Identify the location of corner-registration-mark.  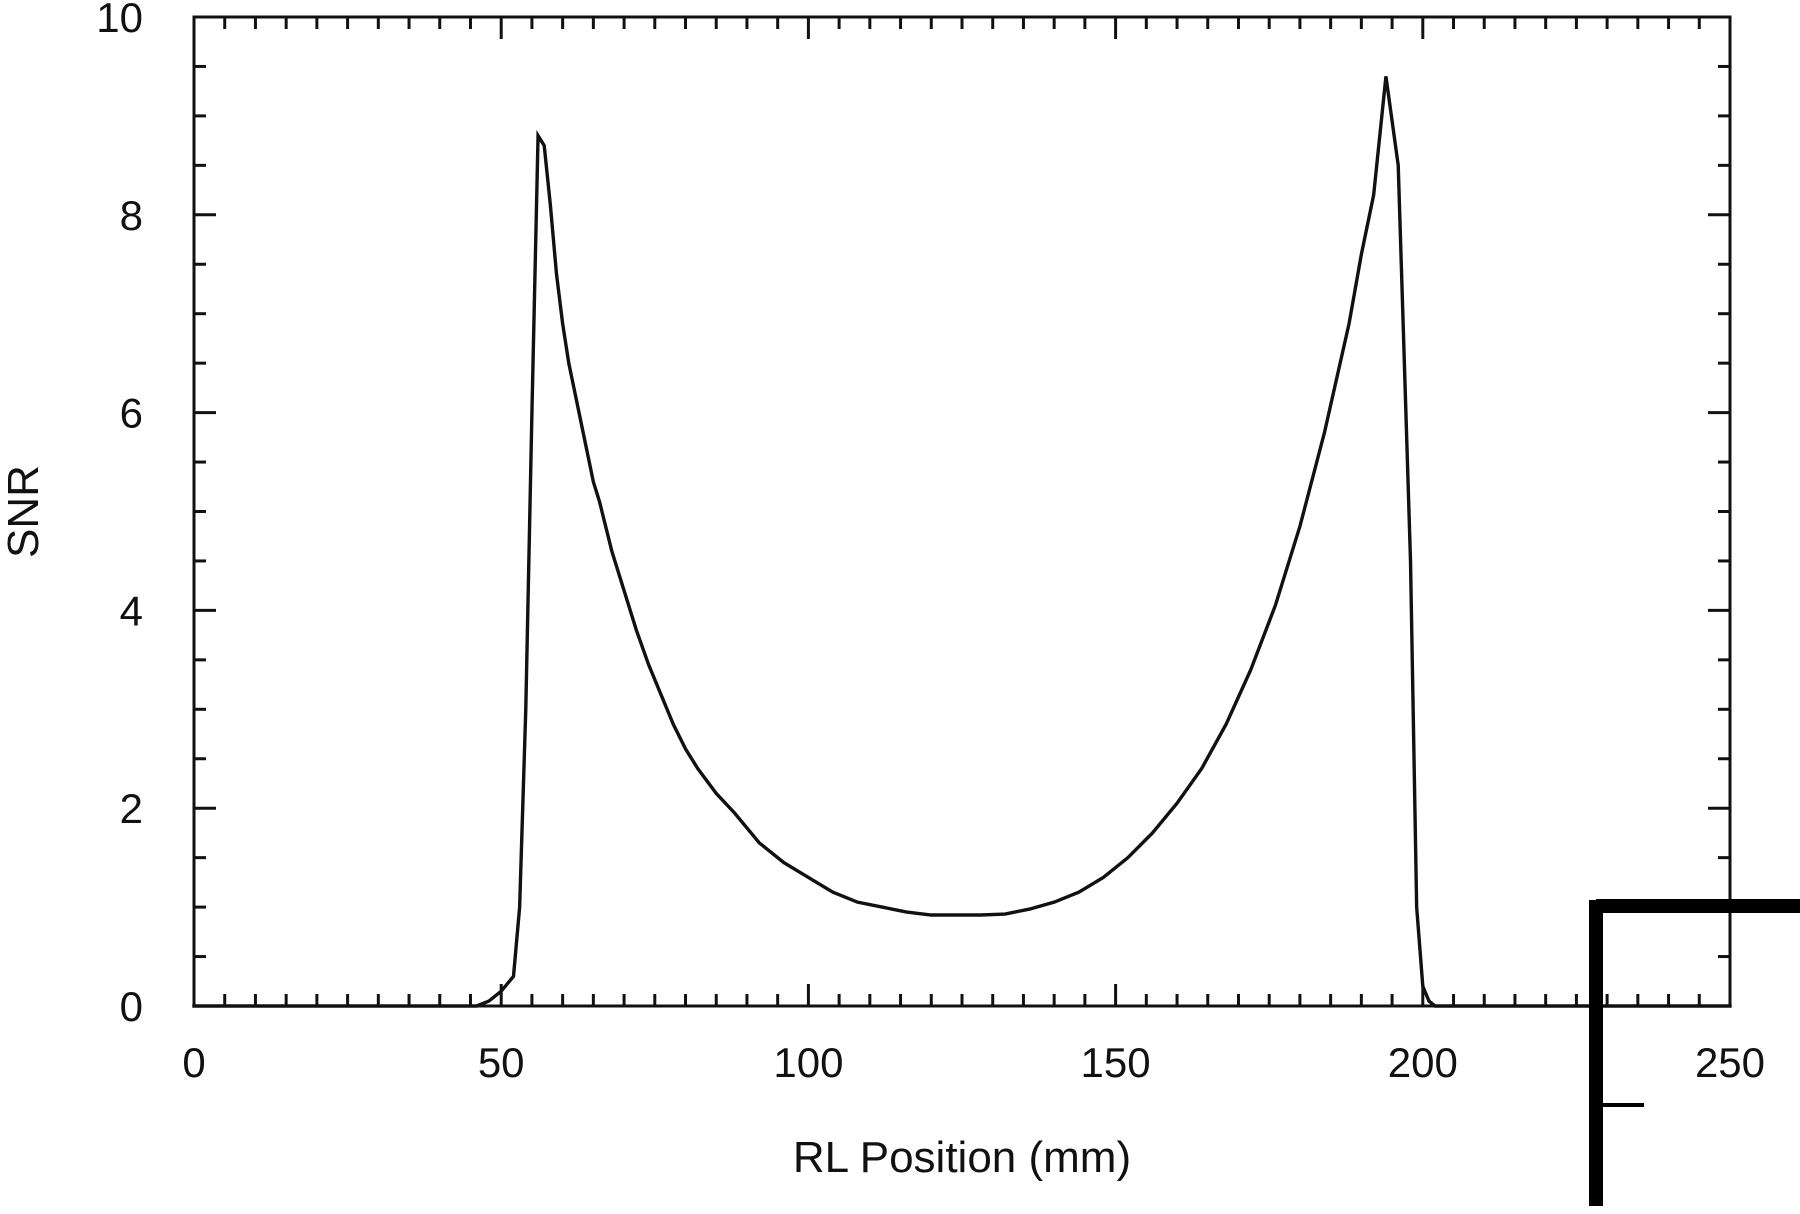
(1694, 1052).